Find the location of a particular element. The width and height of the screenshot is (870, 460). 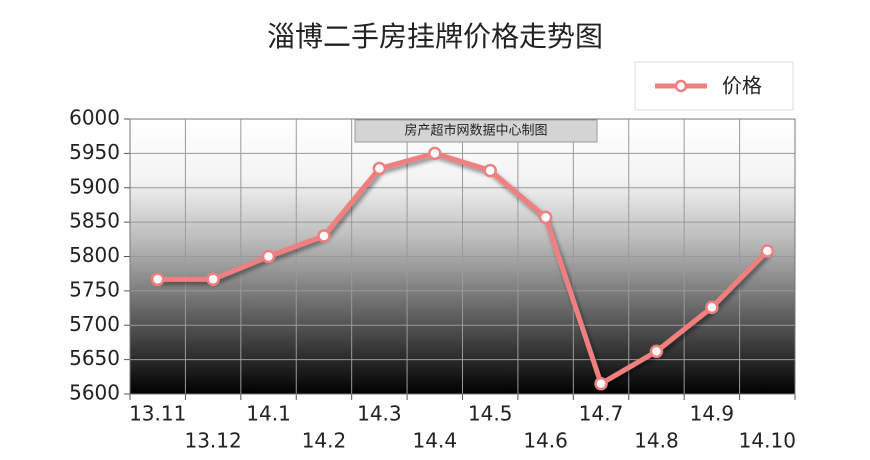

y-tick-label: 5950 is located at coordinates (94, 152).